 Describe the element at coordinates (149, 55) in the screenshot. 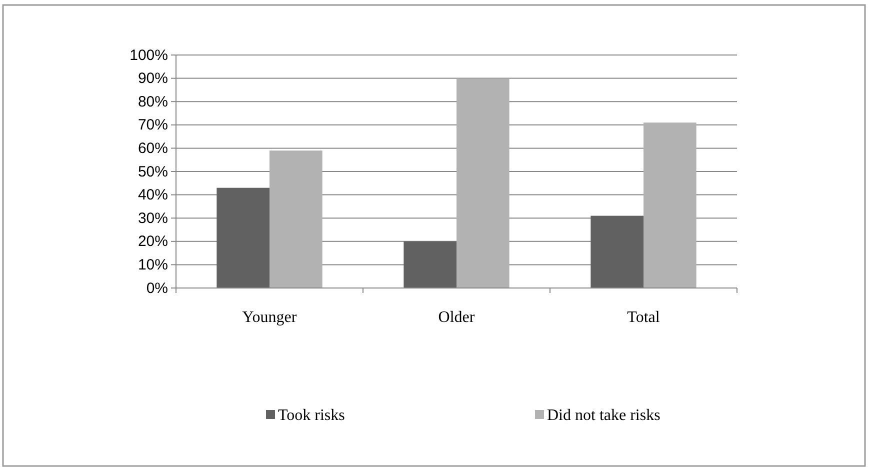

I see `y-tick-label: 100%` at that location.